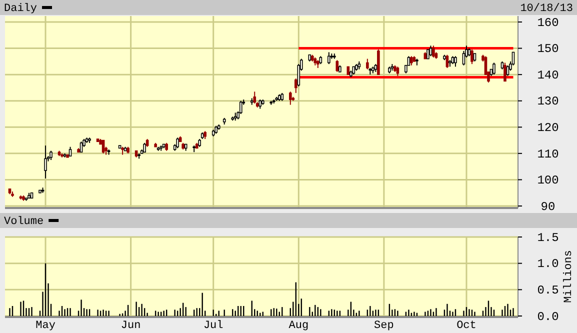 Image resolution: width=577 pixels, height=333 pixels. Describe the element at coordinates (548, 127) in the screenshot. I see `y-tick-label: 120` at that location.